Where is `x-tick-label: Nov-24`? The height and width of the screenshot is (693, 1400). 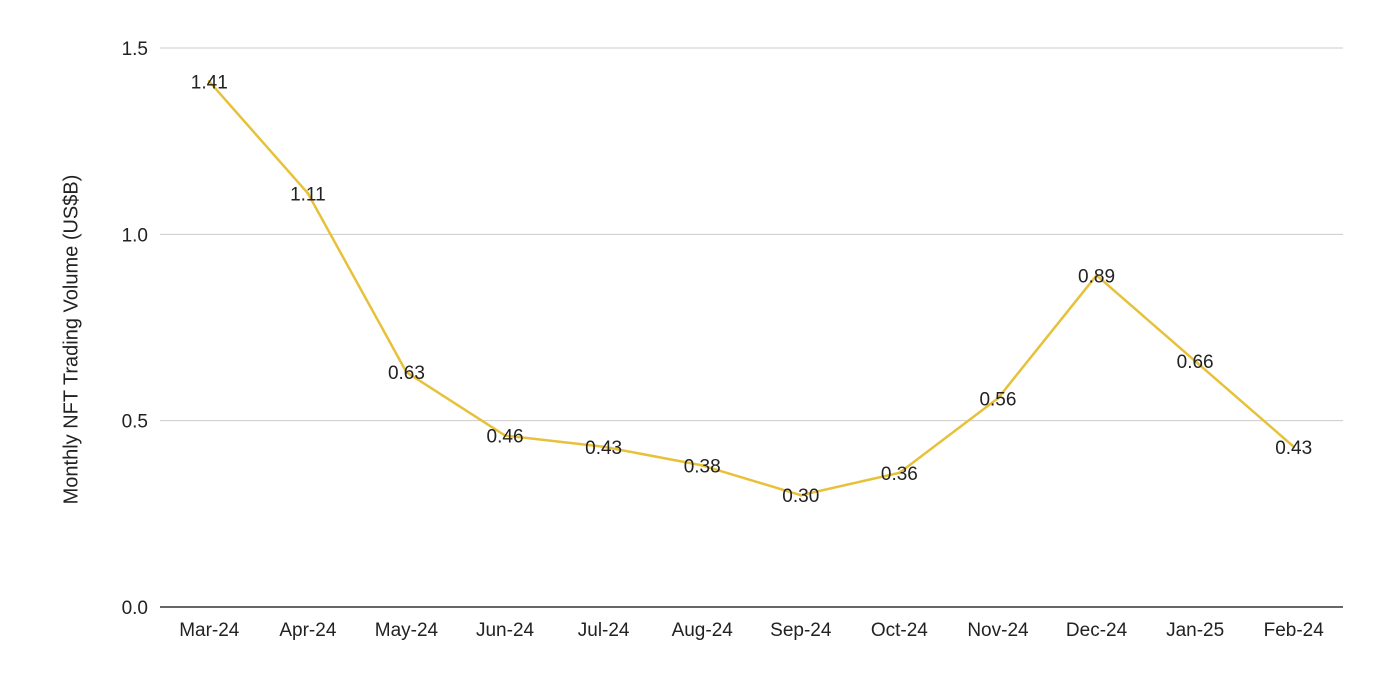
x-tick-label: Nov-24 is located at coordinates (998, 630).